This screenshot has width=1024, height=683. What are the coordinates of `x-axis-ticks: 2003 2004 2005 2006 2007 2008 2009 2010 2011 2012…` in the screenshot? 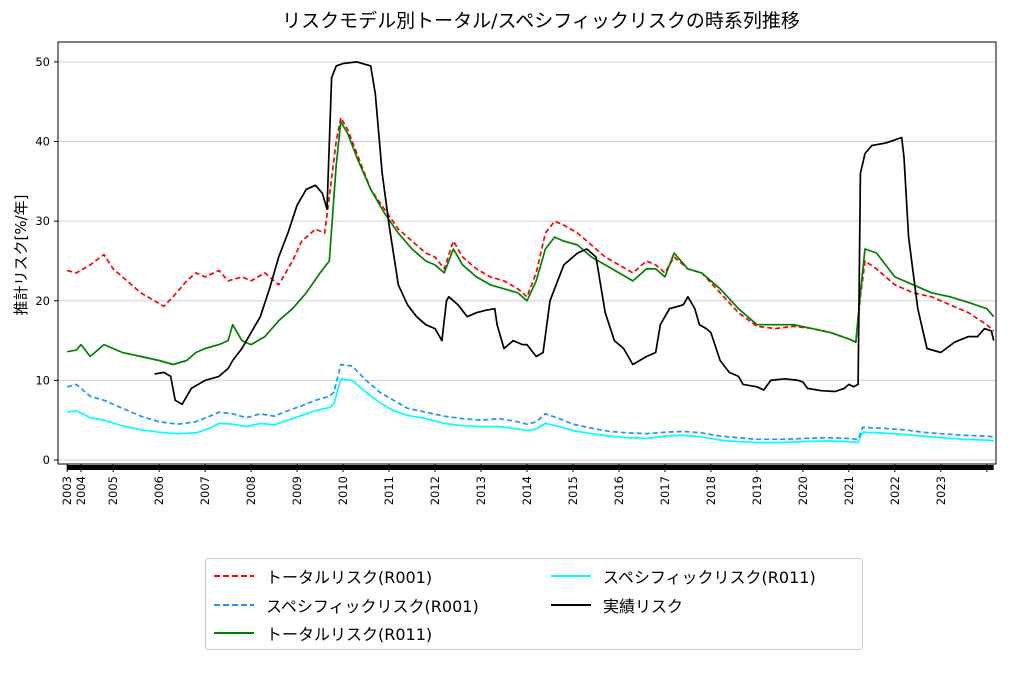 It's located at (527, 484).